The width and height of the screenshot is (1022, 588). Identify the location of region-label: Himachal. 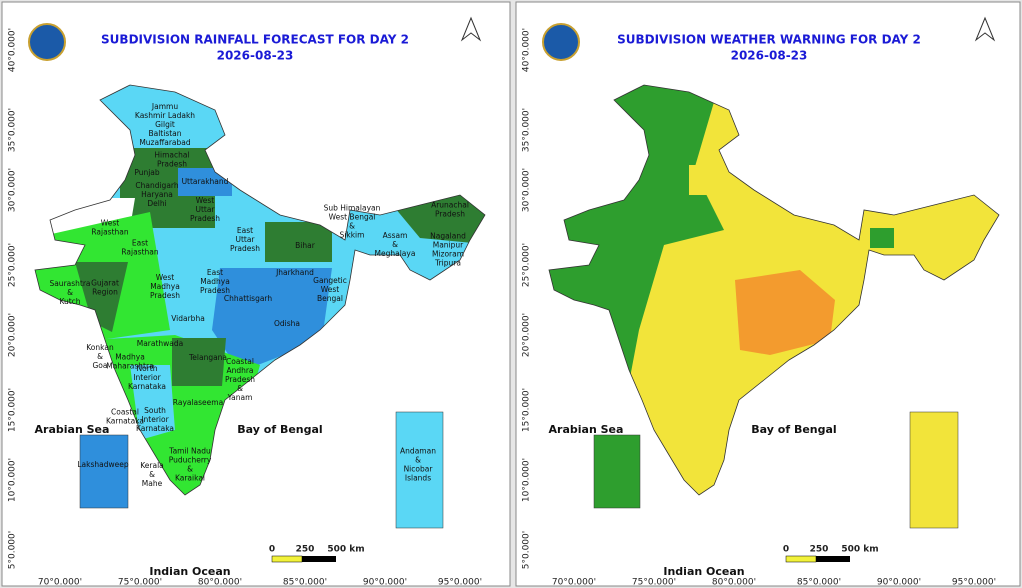
(171, 155).